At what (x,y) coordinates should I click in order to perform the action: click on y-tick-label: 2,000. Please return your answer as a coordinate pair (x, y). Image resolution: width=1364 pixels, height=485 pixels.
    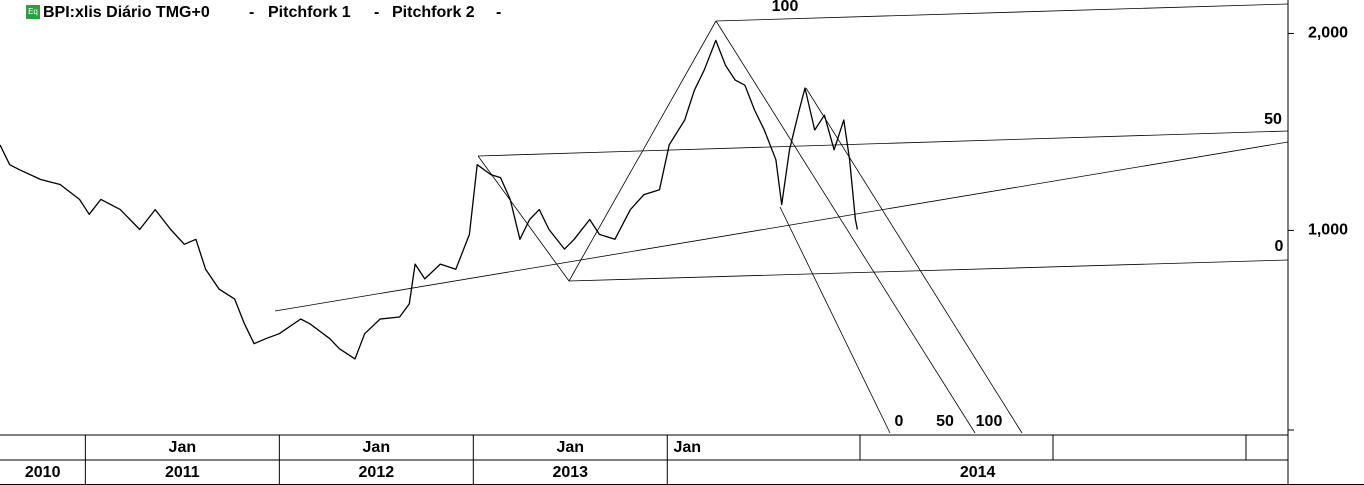
    Looking at the image, I should click on (1328, 33).